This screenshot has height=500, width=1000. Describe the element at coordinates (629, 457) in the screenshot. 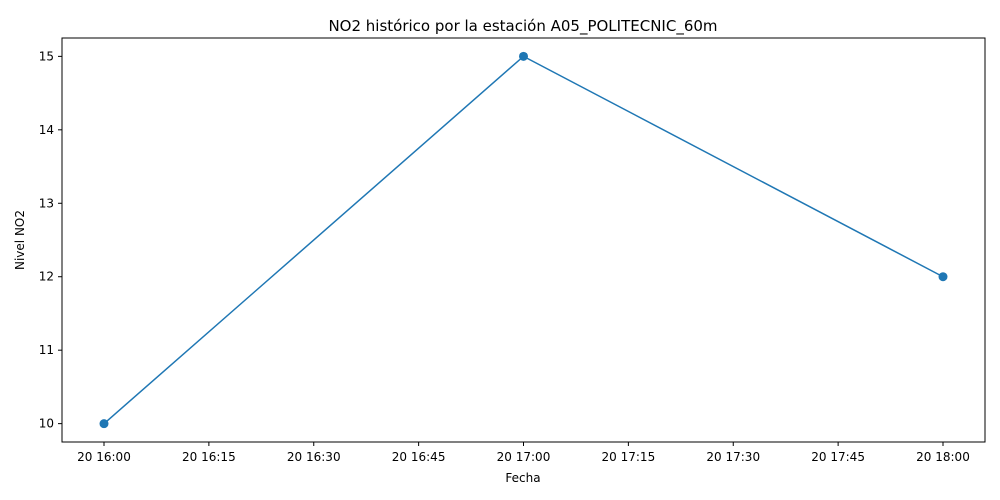

I see `x-tick-label: 20 17:15` at that location.